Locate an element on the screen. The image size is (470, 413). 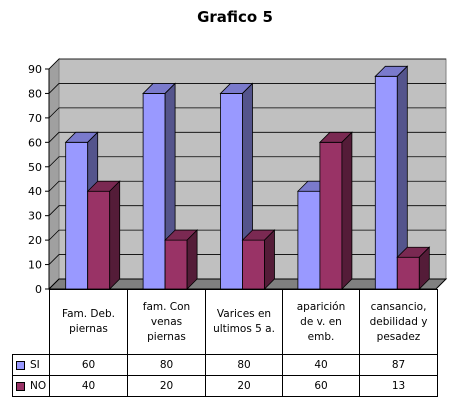
category-label: cansancio, debilidad y pesadez is located at coordinates (398, 322).